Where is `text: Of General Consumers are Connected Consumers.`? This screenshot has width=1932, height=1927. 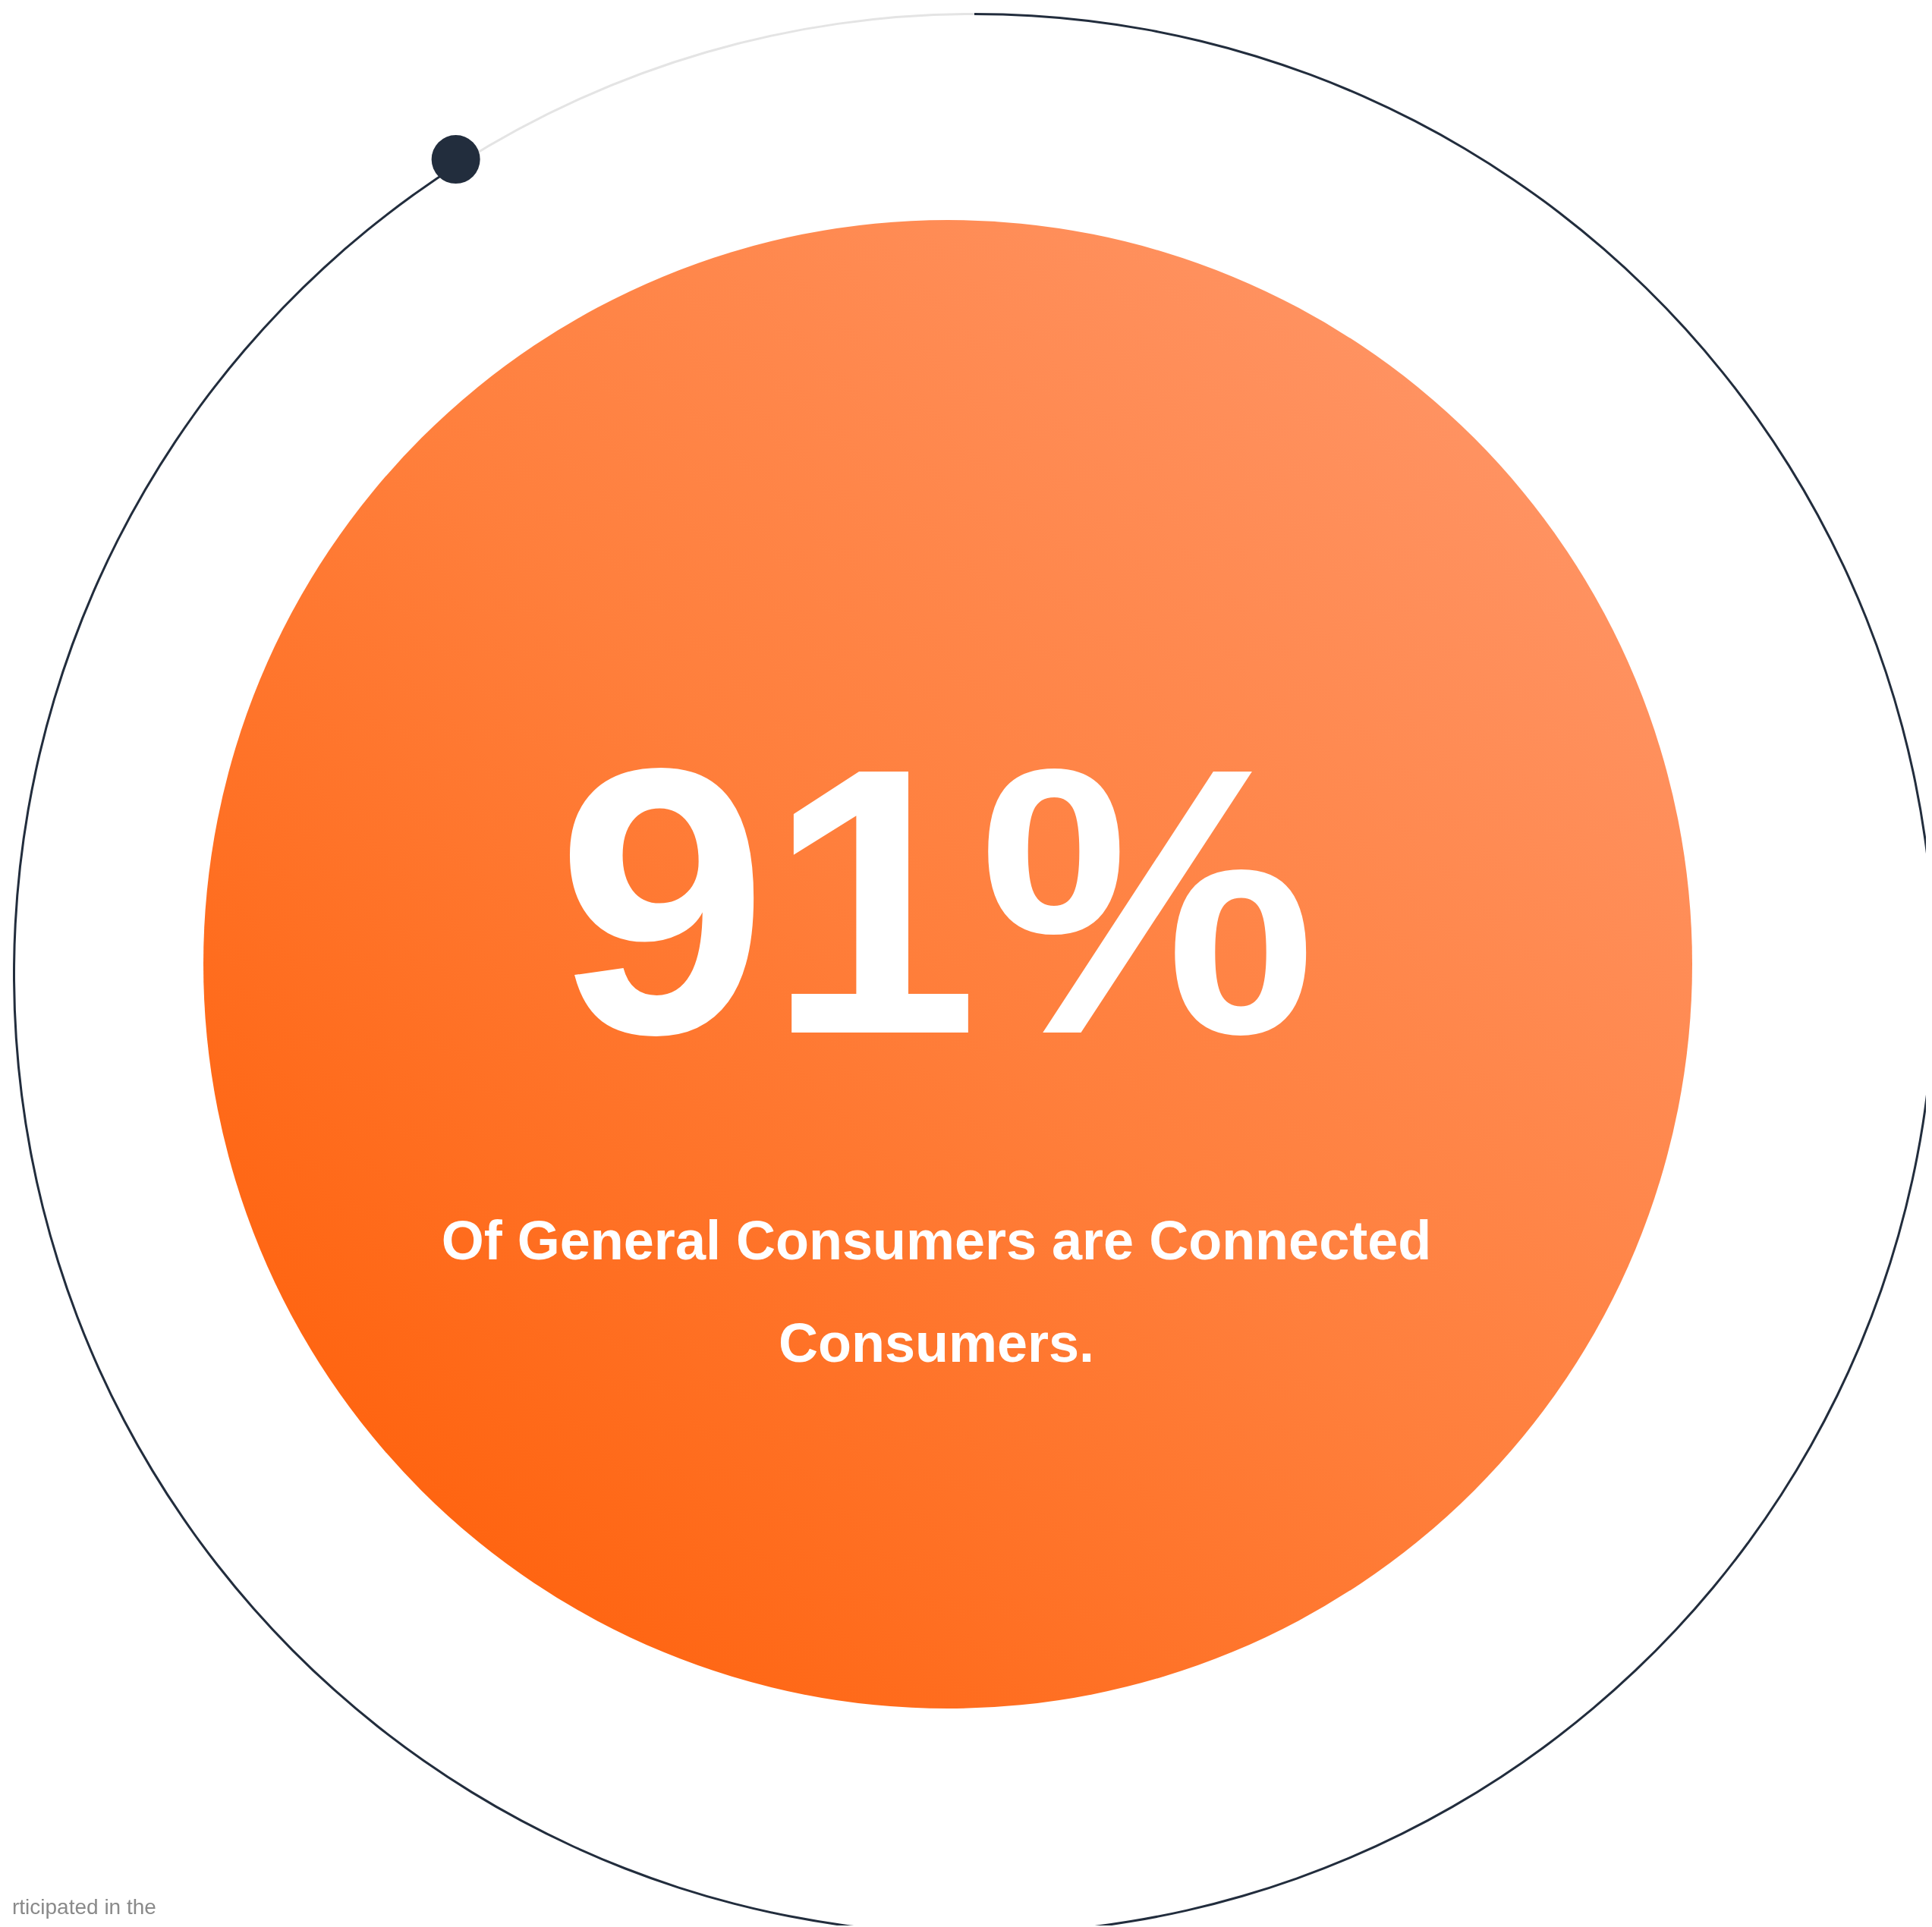
text: Of General Consumers are Connected Consumers. is located at coordinates (936, 1292).